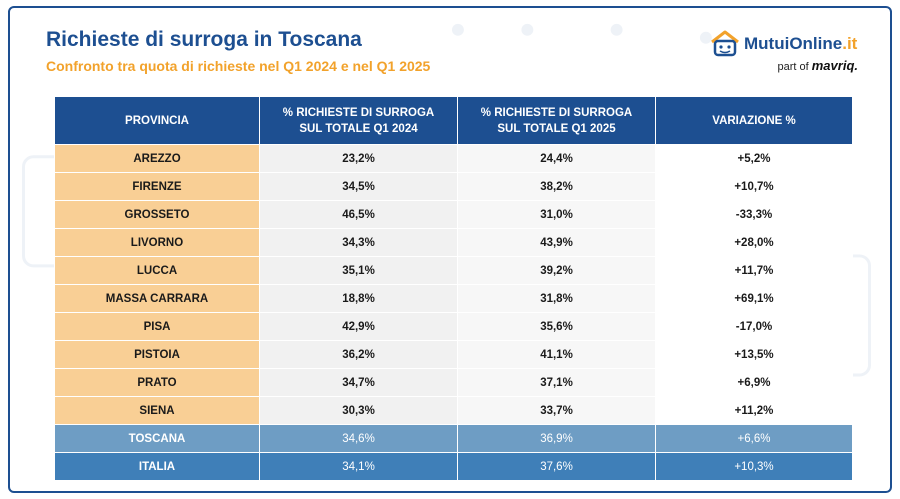 The image size is (900, 499). What do you see at coordinates (358, 354) in the screenshot?
I see `cell-q1-2024: 36,2%` at bounding box center [358, 354].